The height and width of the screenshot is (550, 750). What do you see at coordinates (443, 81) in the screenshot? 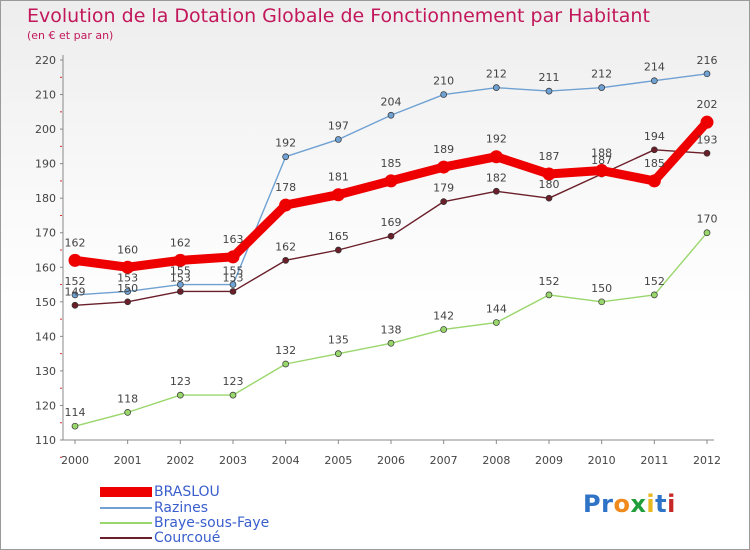
I see `data-label-razines: 210` at bounding box center [443, 81].